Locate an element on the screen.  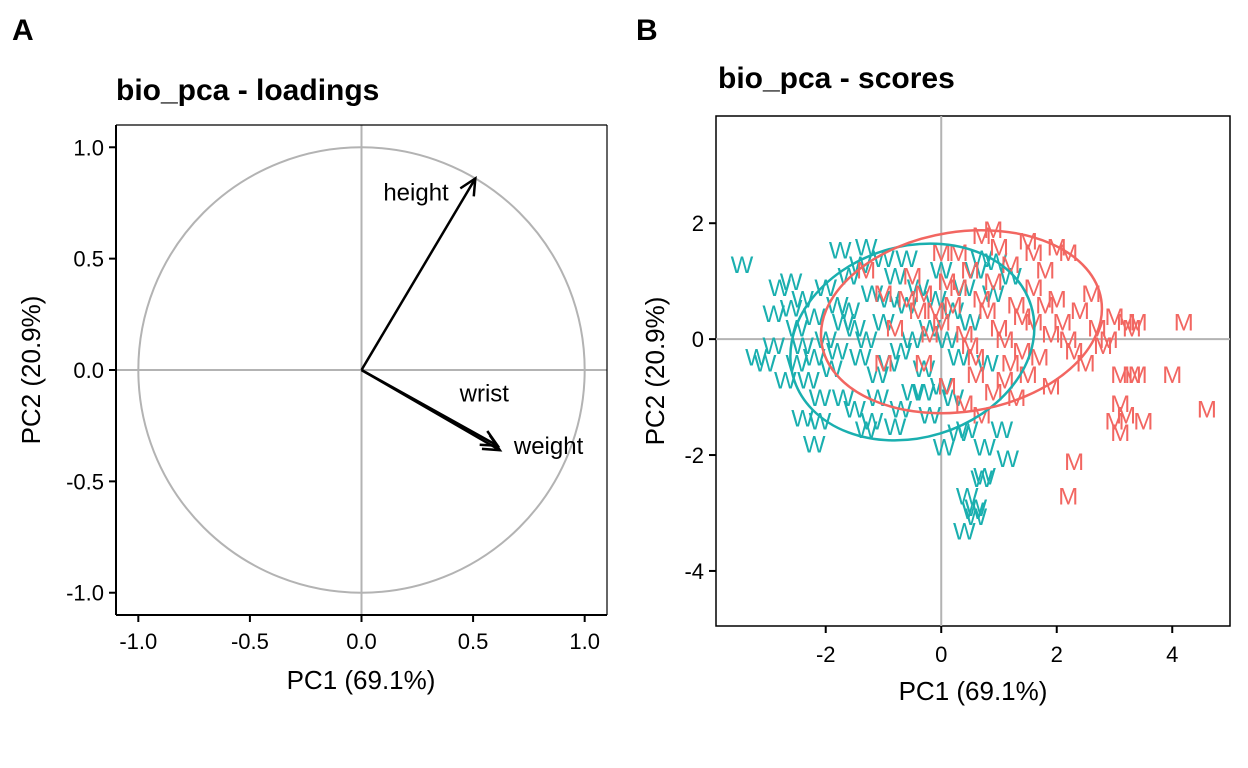
panel-a-y-tick-label: 0.5 is located at coordinates (88, 259).